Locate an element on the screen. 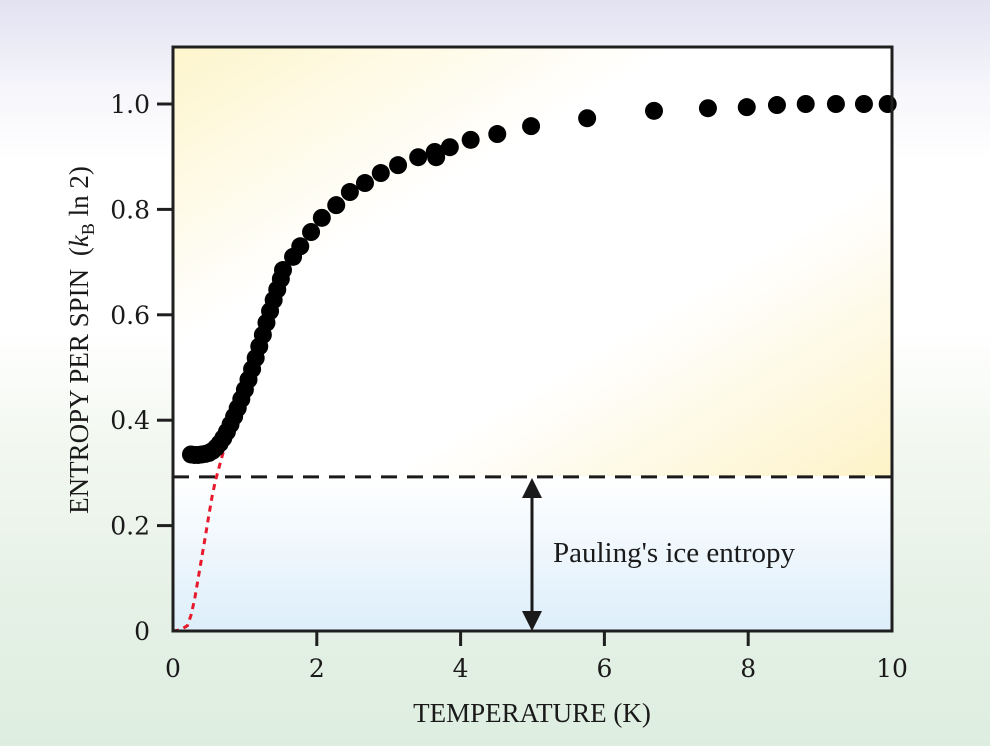 The height and width of the screenshot is (746, 990). x-tick-label: 10 is located at coordinates (892, 668).